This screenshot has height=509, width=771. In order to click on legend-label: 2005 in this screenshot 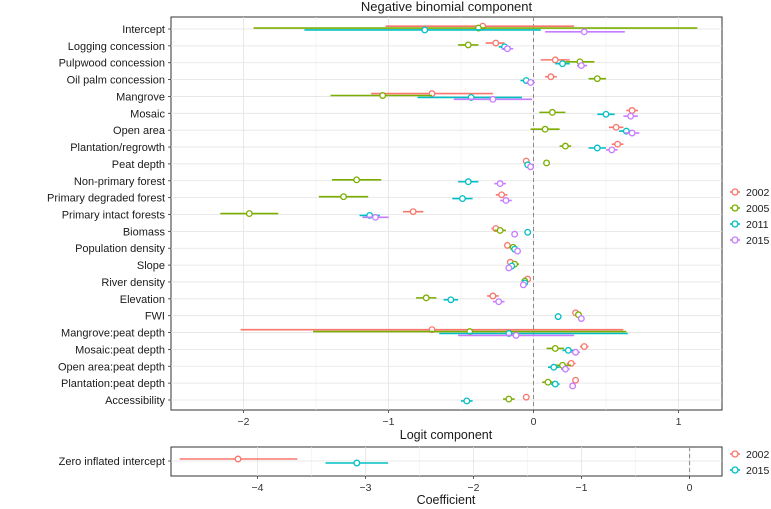, I will do `click(758, 209)`.